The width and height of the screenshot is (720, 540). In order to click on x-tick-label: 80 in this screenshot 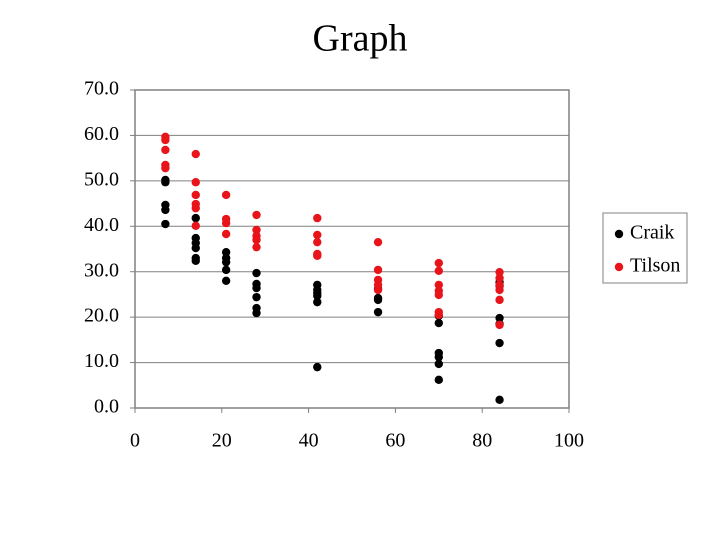, I will do `click(482, 441)`.